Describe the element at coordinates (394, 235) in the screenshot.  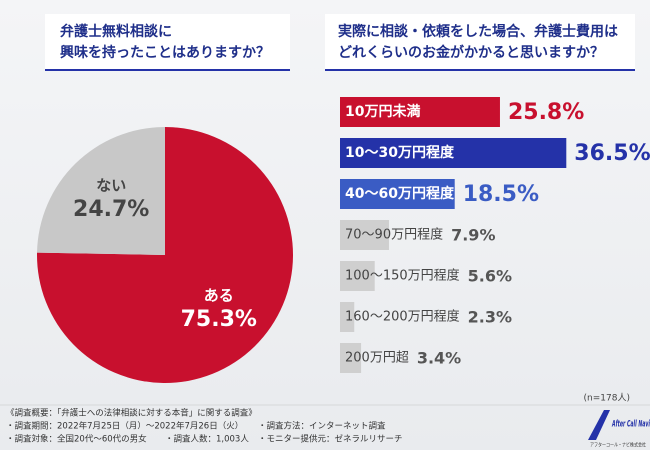
I see `bar-label: 70〜90万円程度` at that location.